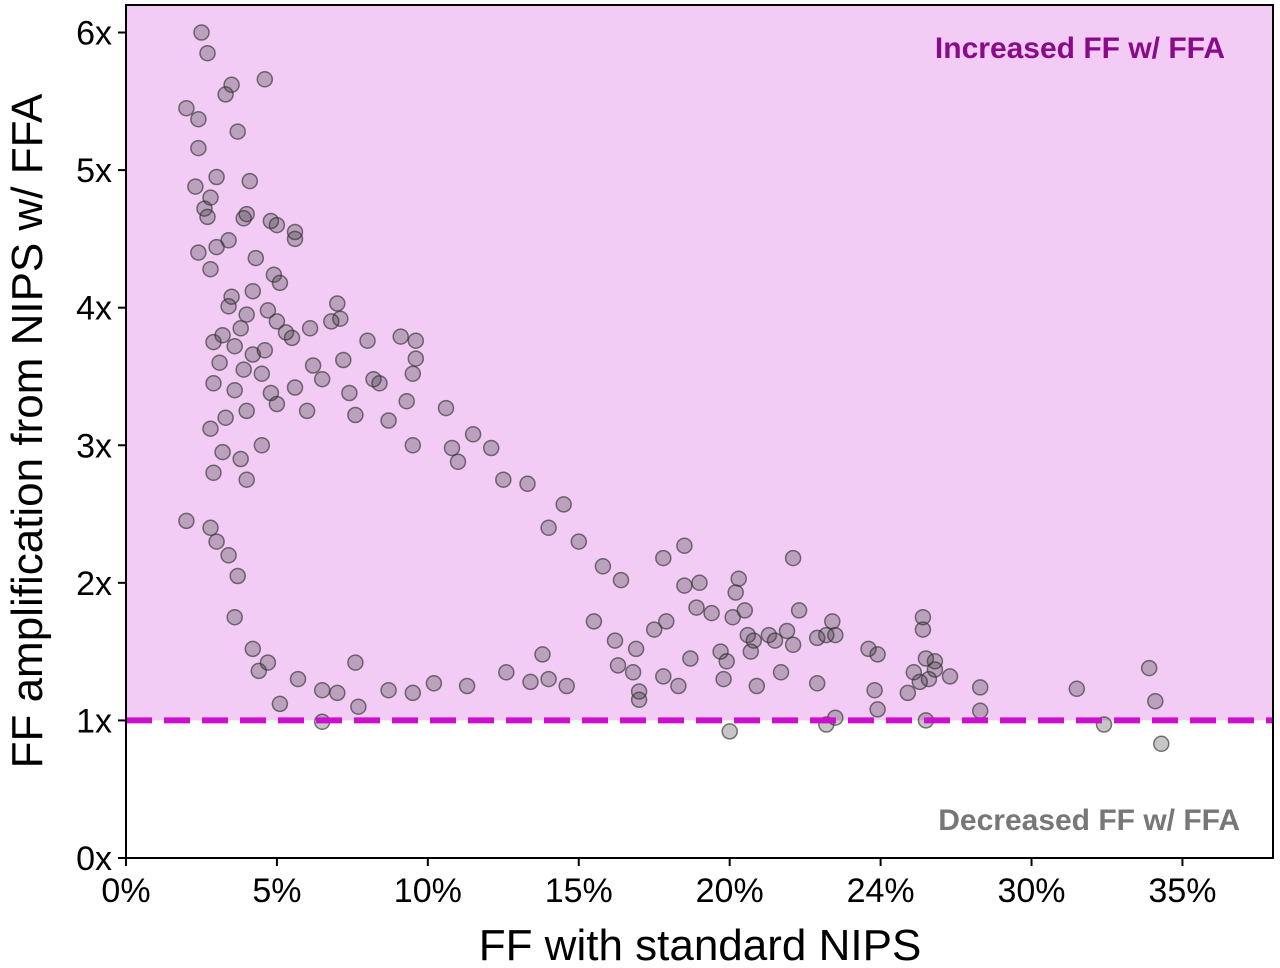 The width and height of the screenshot is (1280, 968). Describe the element at coordinates (94, 721) in the screenshot. I see `y-tick-label: 1x` at that location.